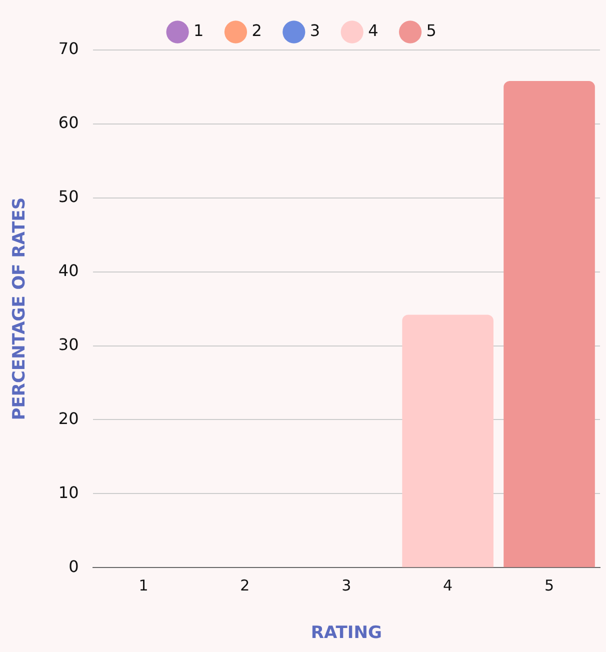 This screenshot has width=606, height=652. Describe the element at coordinates (68, 344) in the screenshot. I see `y-tick-label: 30` at that location.